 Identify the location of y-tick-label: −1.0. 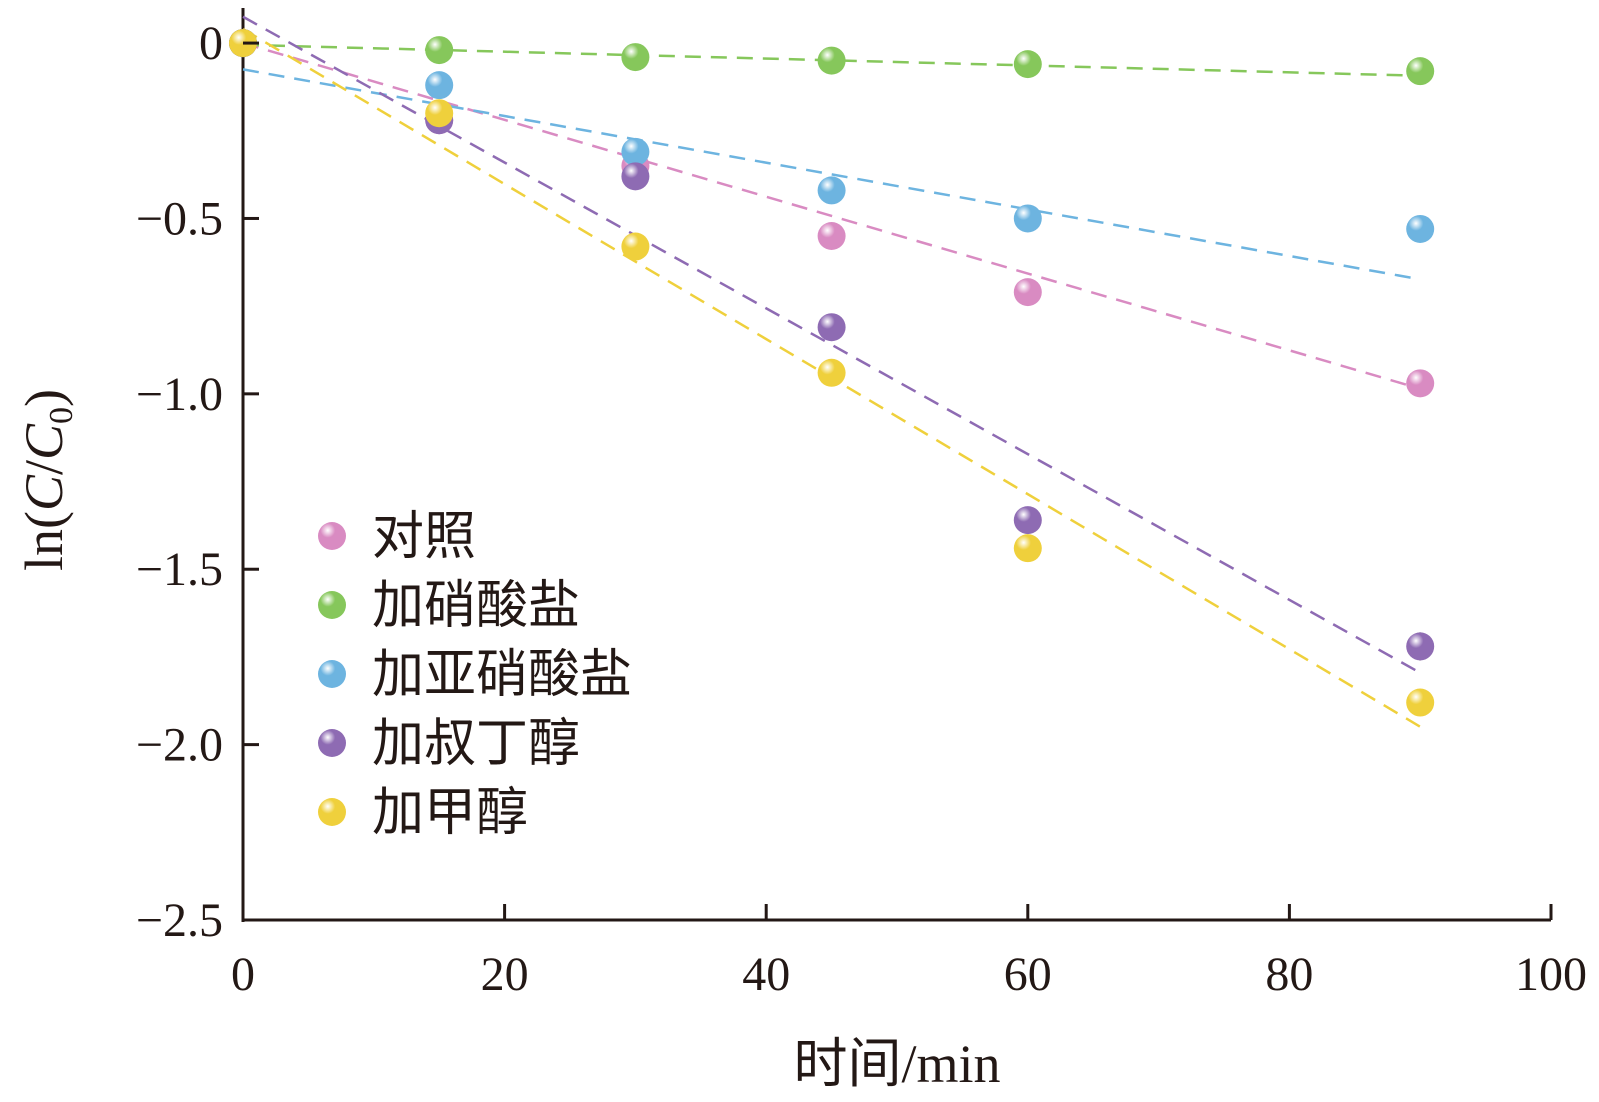
(179, 394).